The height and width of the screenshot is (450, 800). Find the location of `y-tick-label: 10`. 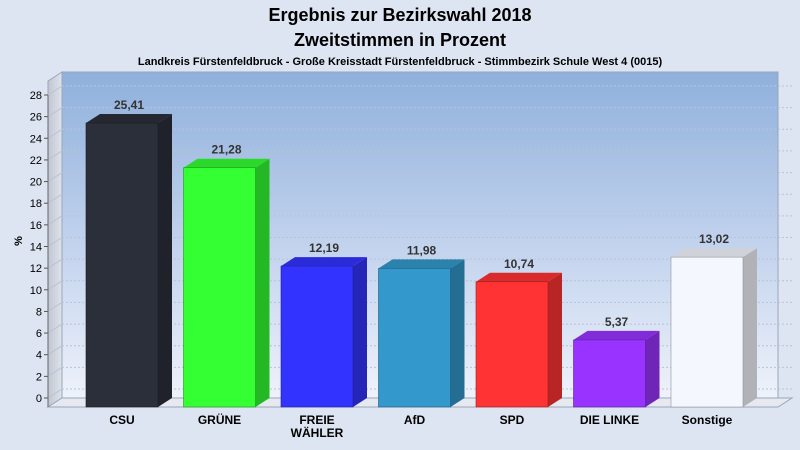

y-tick-label: 10 is located at coordinates (36, 291).